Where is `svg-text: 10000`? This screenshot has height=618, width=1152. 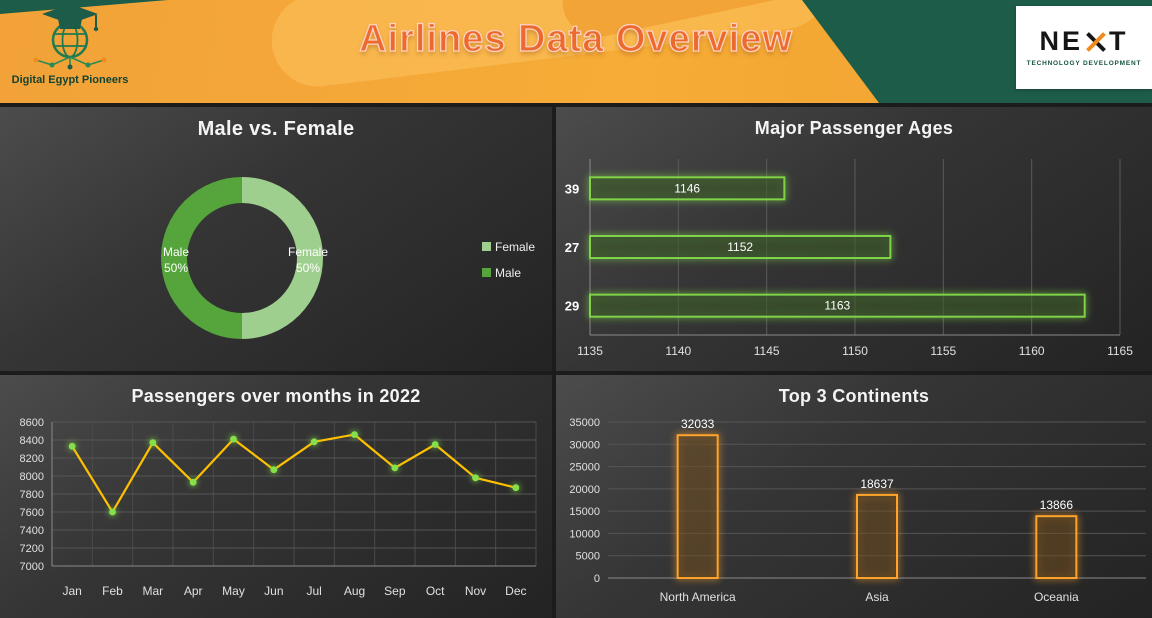 svg-text: 10000 is located at coordinates (584, 534).